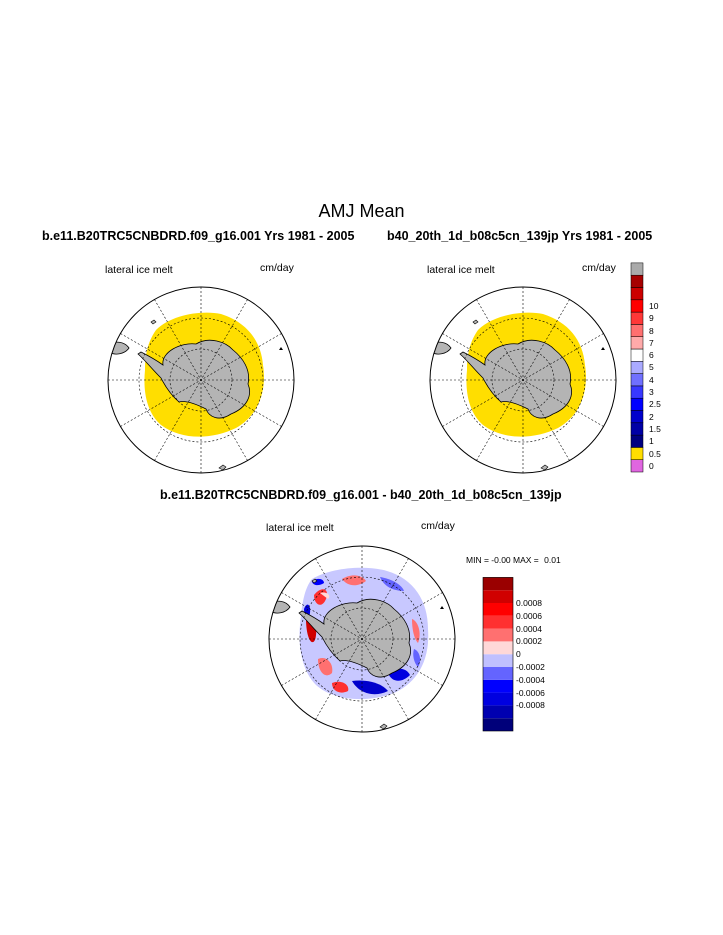  I want to click on top-colorbar, so click(637, 367).